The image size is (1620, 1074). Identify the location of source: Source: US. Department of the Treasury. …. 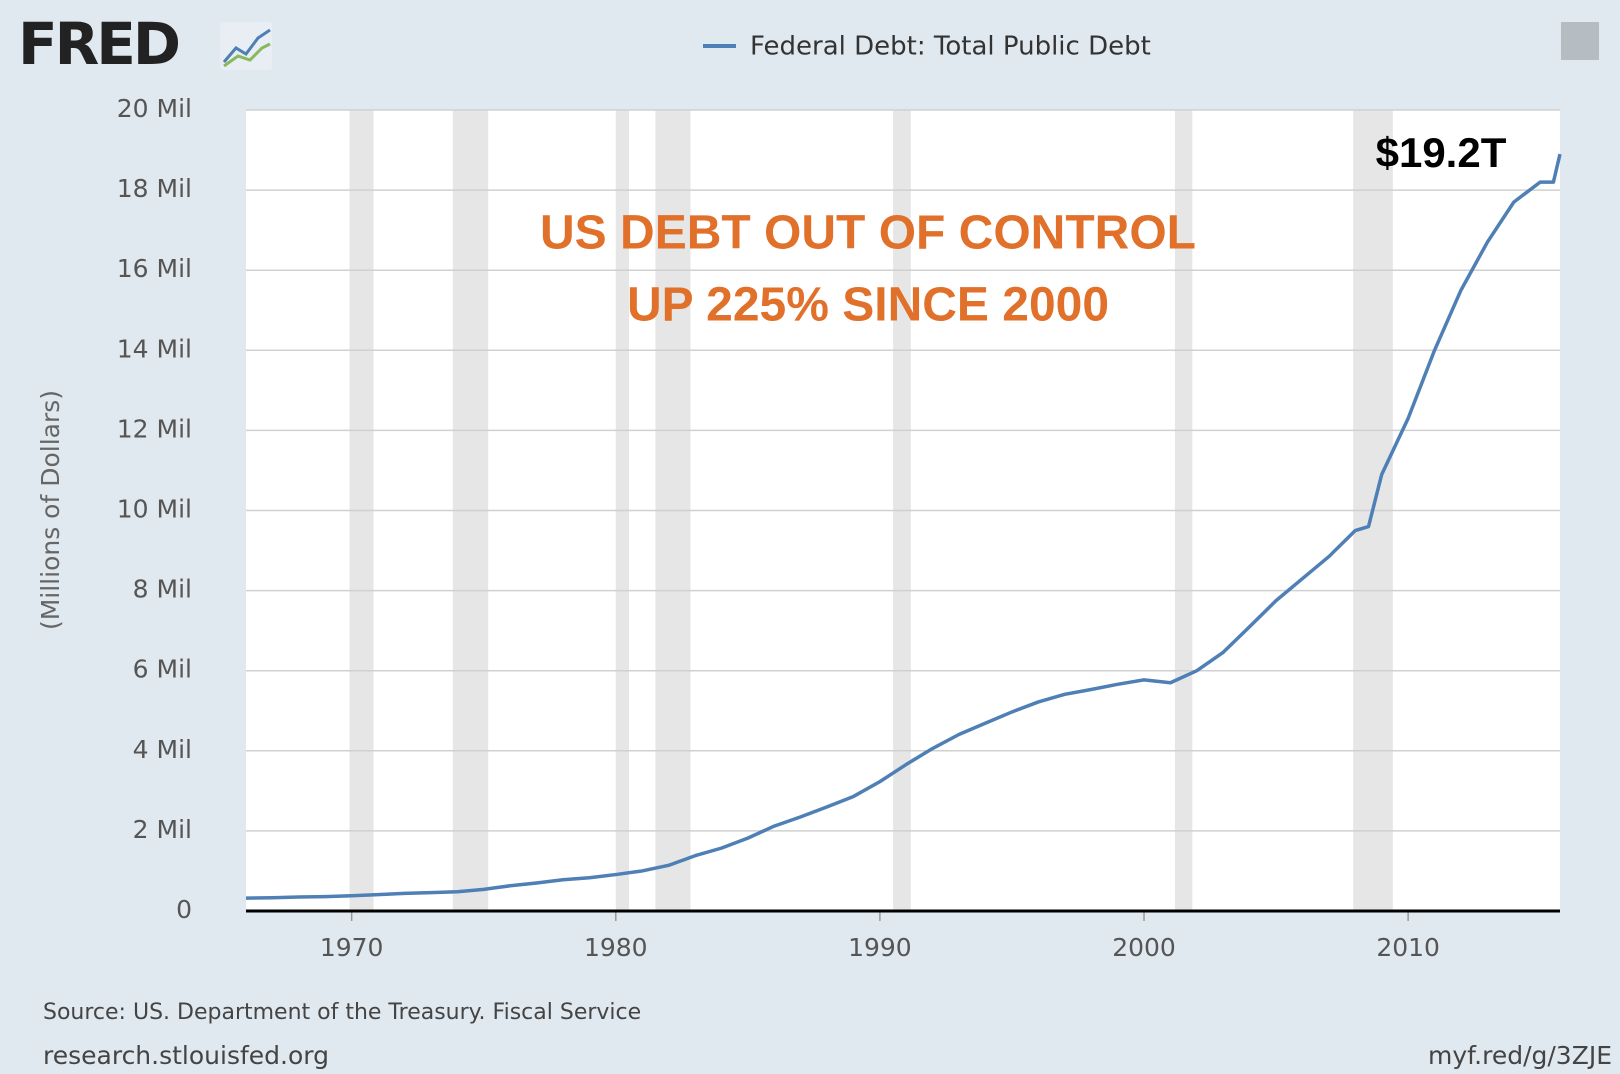
(342, 1012).